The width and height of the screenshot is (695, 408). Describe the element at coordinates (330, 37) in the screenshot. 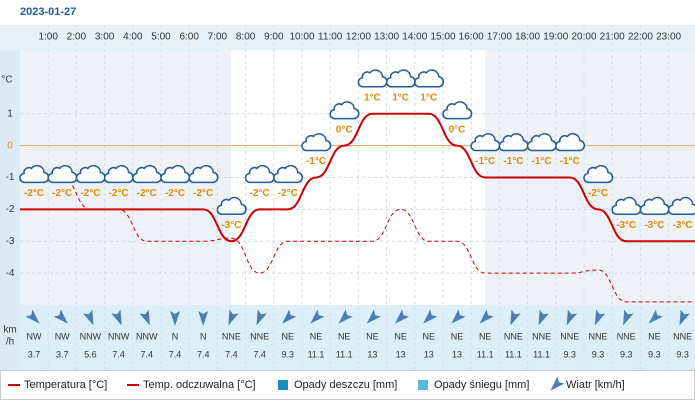

I see `hour-label: 11:00` at that location.